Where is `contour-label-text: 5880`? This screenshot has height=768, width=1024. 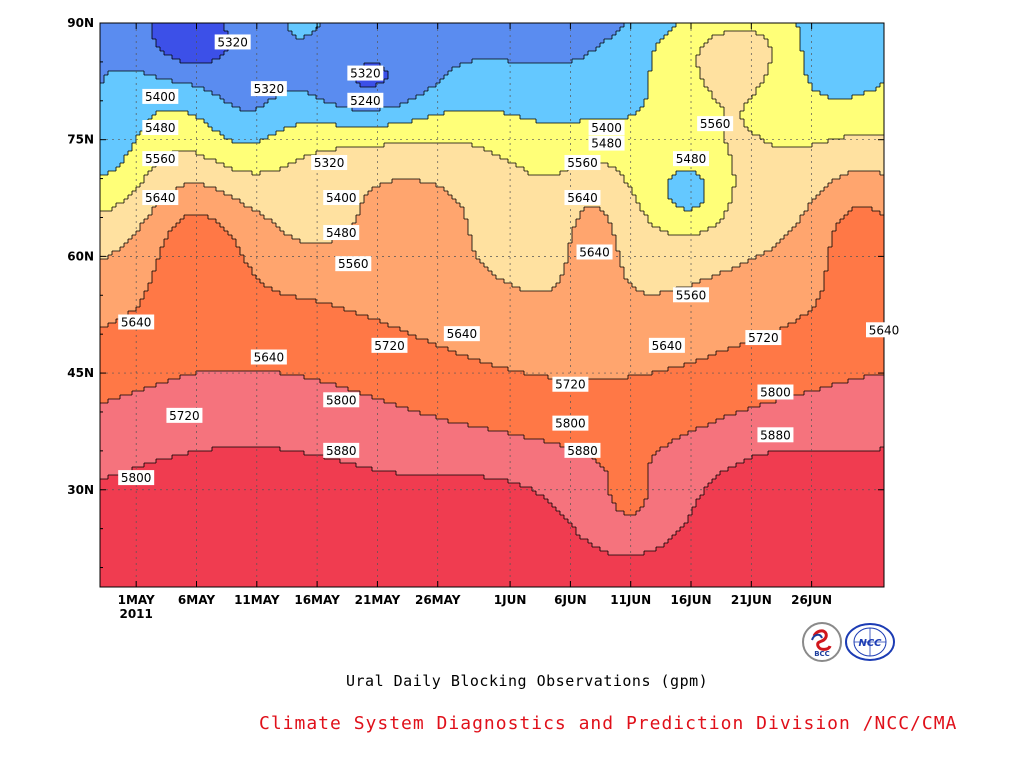
contour-label-text: 5880 is located at coordinates (775, 435).